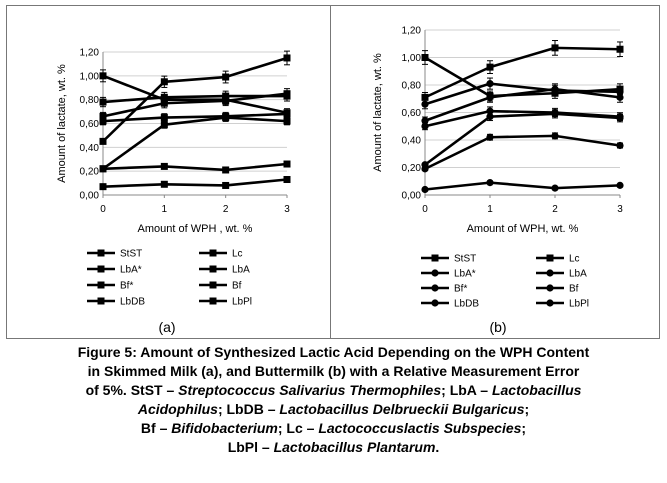  What do you see at coordinates (465, 259) in the screenshot?
I see `panel-b-legend-label-0: StST` at bounding box center [465, 259].